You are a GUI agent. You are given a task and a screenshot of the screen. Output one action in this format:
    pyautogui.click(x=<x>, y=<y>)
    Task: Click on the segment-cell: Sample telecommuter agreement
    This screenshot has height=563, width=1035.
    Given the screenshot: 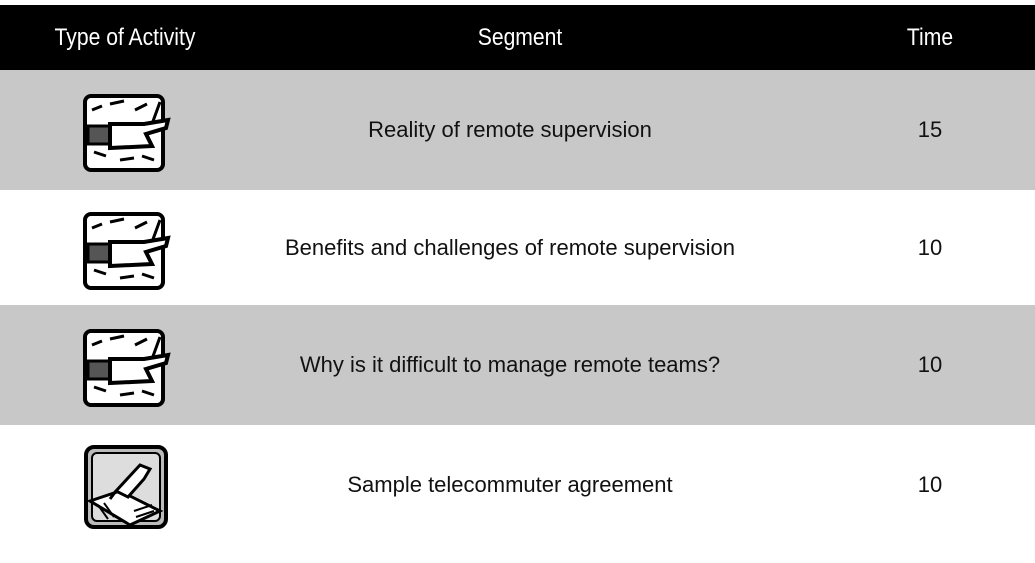 What is the action you would take?
    pyautogui.click(x=510, y=484)
    